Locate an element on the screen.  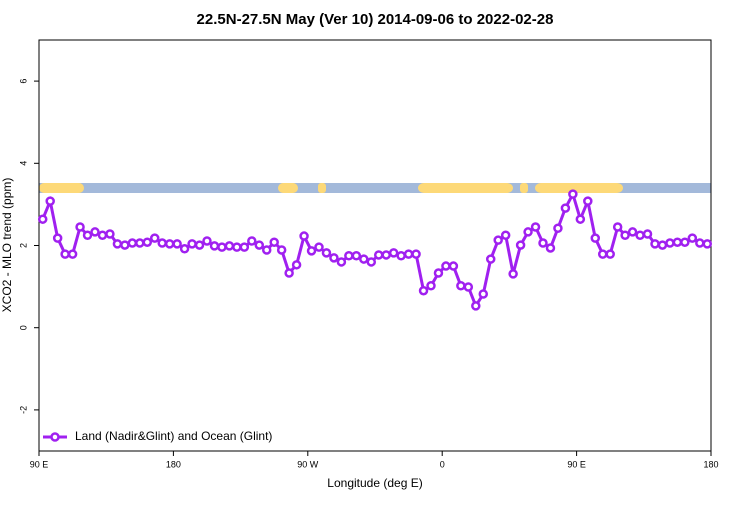
y-tick-label: 4 is located at coordinates (23, 163).